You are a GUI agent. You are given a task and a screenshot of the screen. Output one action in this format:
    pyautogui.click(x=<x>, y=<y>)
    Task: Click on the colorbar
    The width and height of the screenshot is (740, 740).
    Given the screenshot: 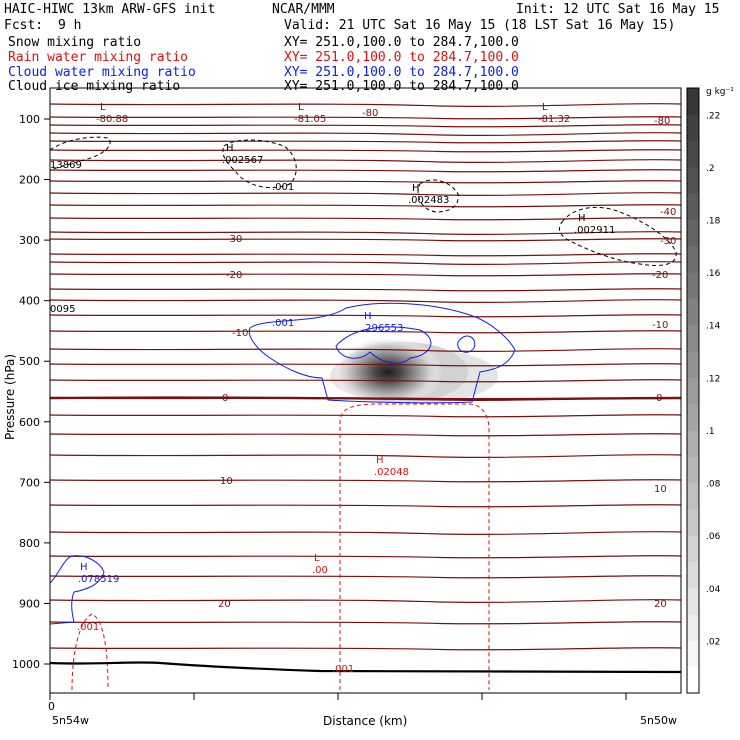 What is the action you would take?
    pyautogui.click(x=693, y=391)
    